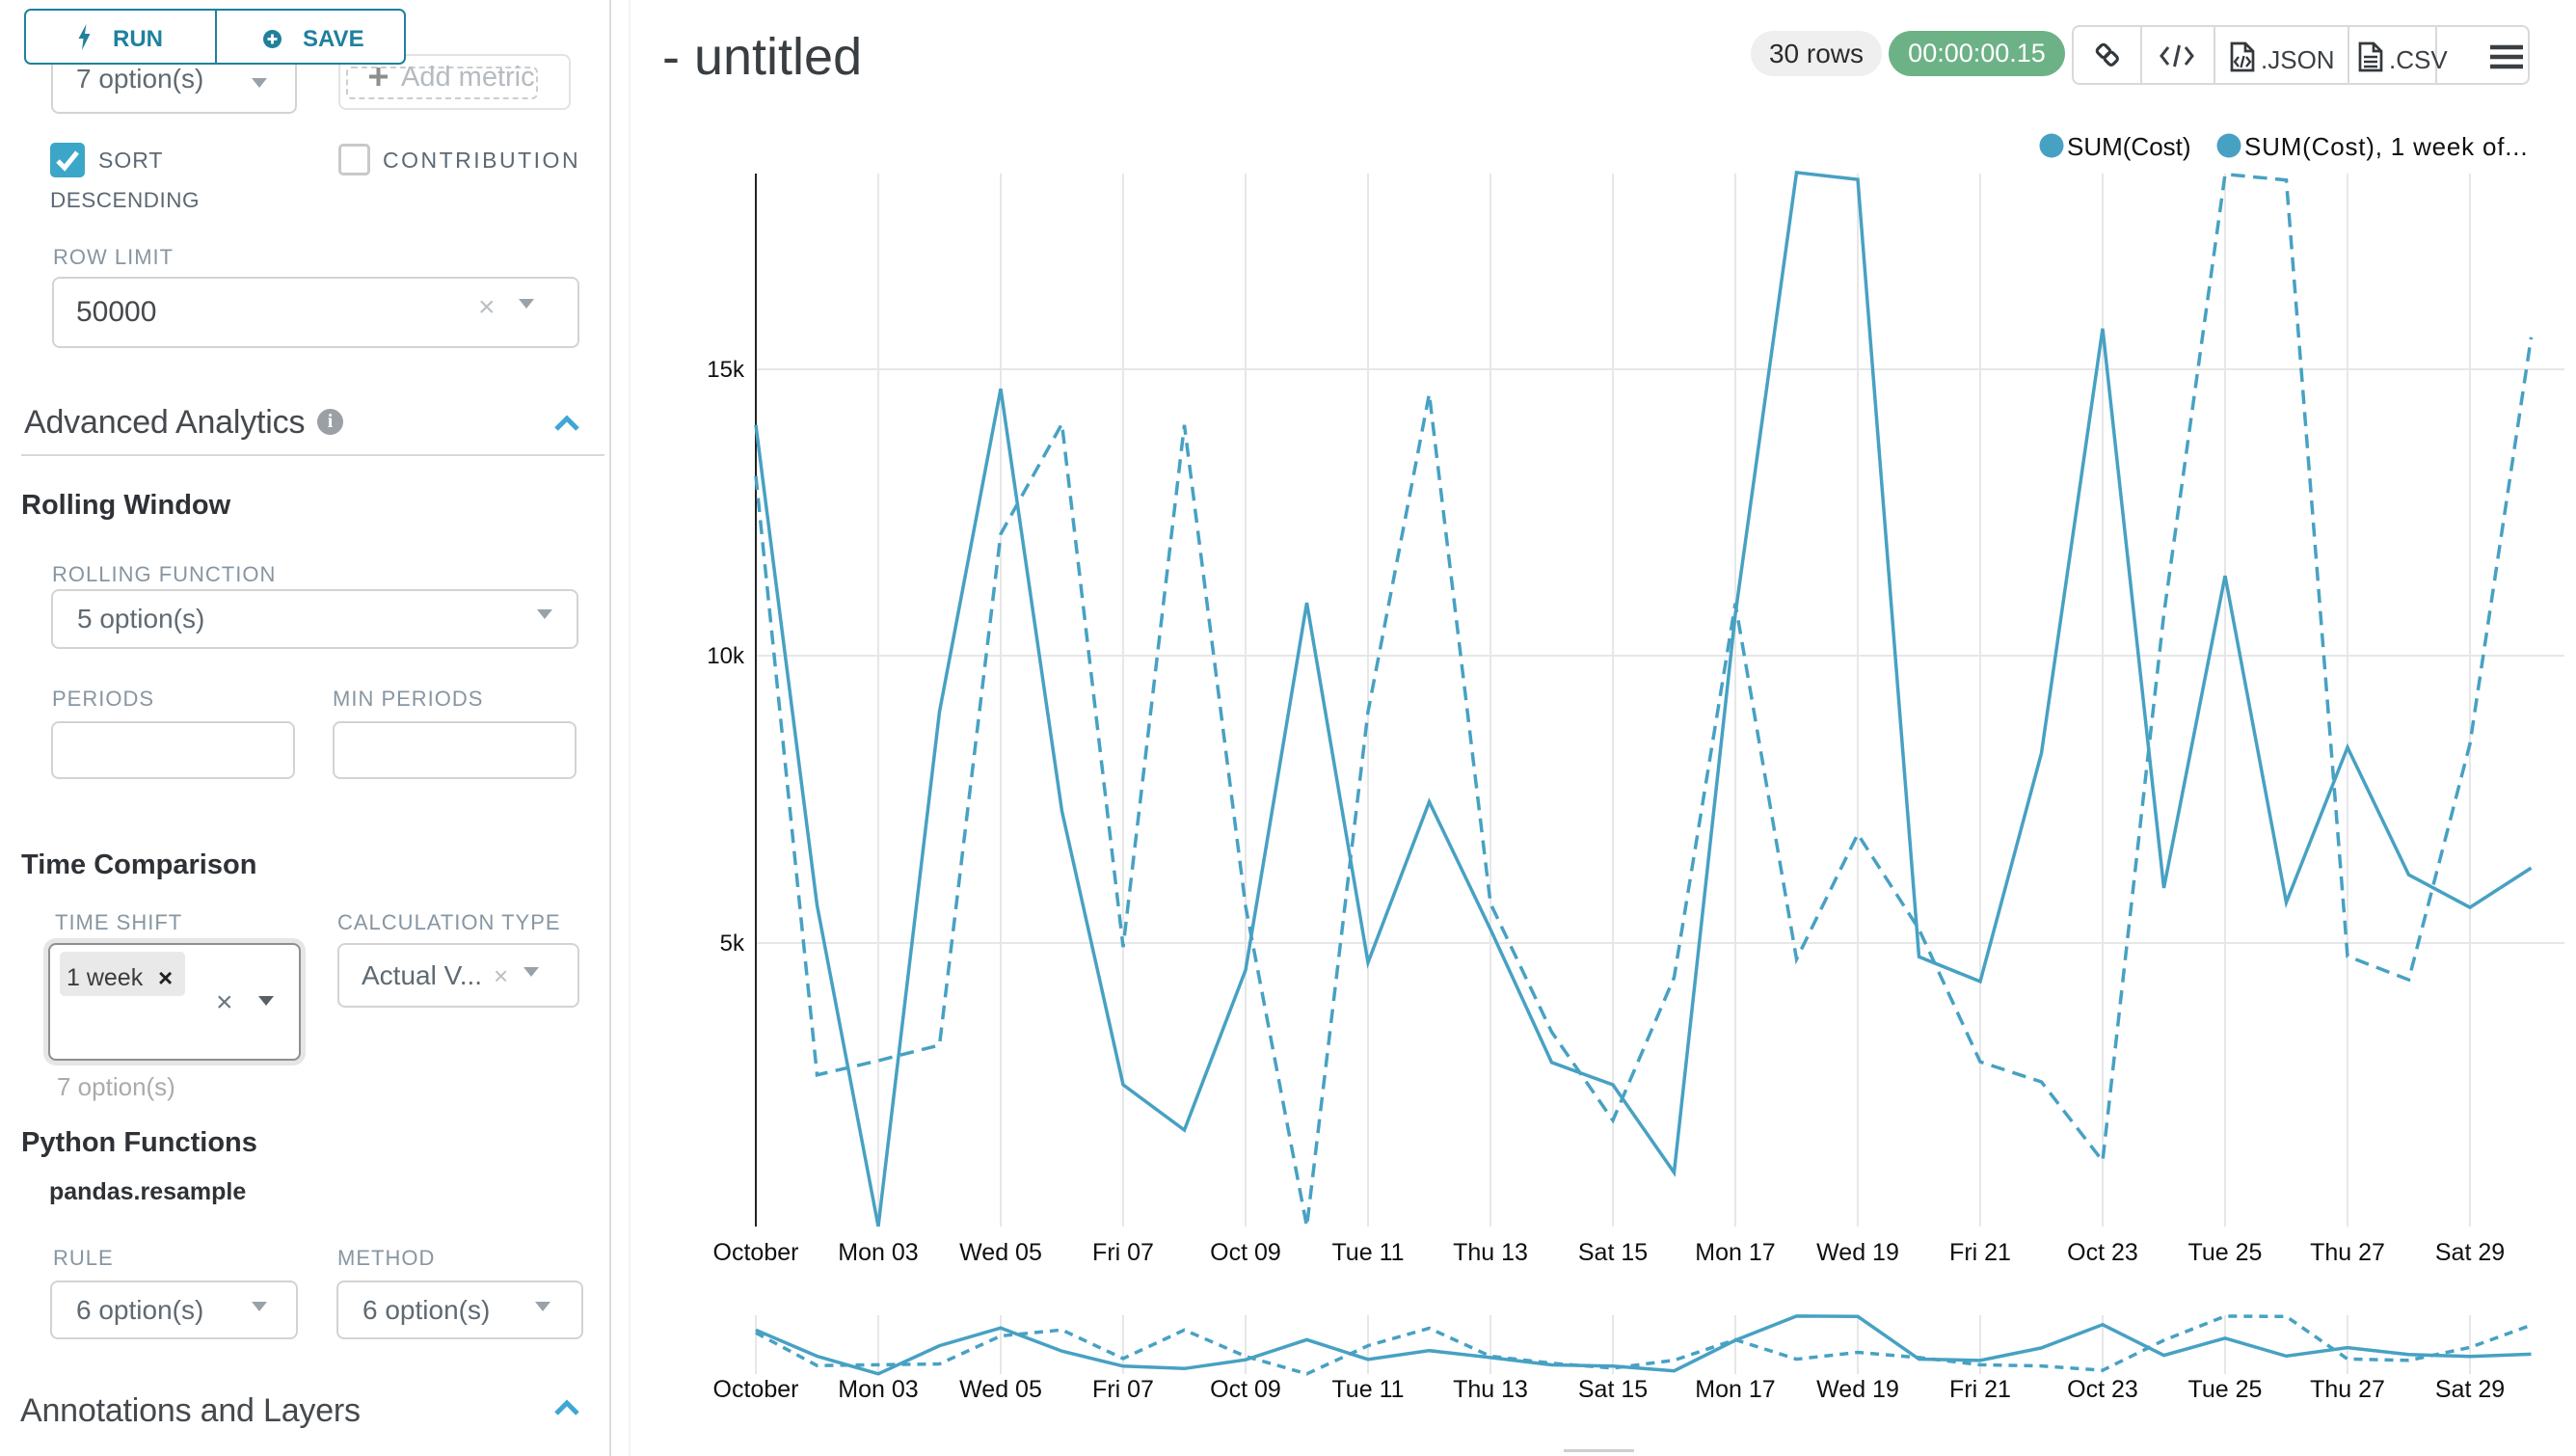 Image resolution: width=2576 pixels, height=1456 pixels. What do you see at coordinates (726, 656) in the screenshot?
I see `svg-text: 10k` at bounding box center [726, 656].